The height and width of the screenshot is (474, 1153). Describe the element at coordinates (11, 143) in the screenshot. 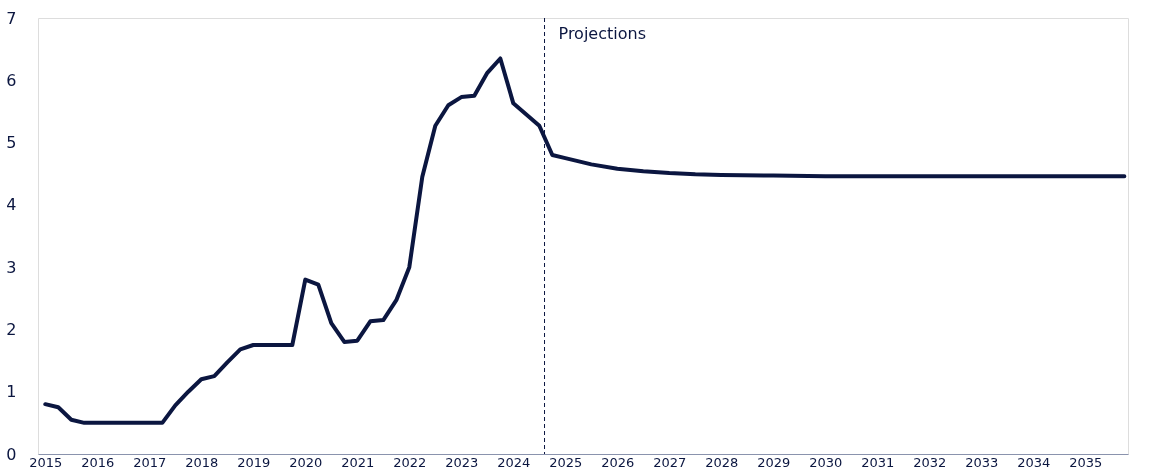

I see `y-tick-label: 5` at that location.